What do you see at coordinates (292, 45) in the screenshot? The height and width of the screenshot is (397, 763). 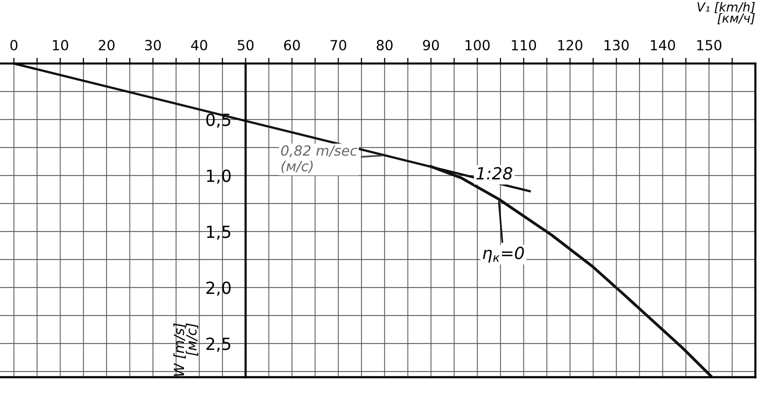 I see `x-tick-label: 60` at bounding box center [292, 45].